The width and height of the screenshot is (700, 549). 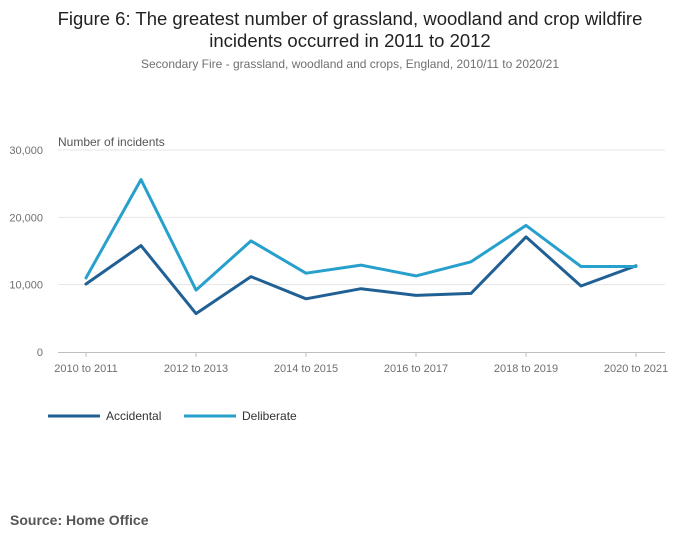 I want to click on y-axis-label: Number of incidents, so click(x=111, y=142).